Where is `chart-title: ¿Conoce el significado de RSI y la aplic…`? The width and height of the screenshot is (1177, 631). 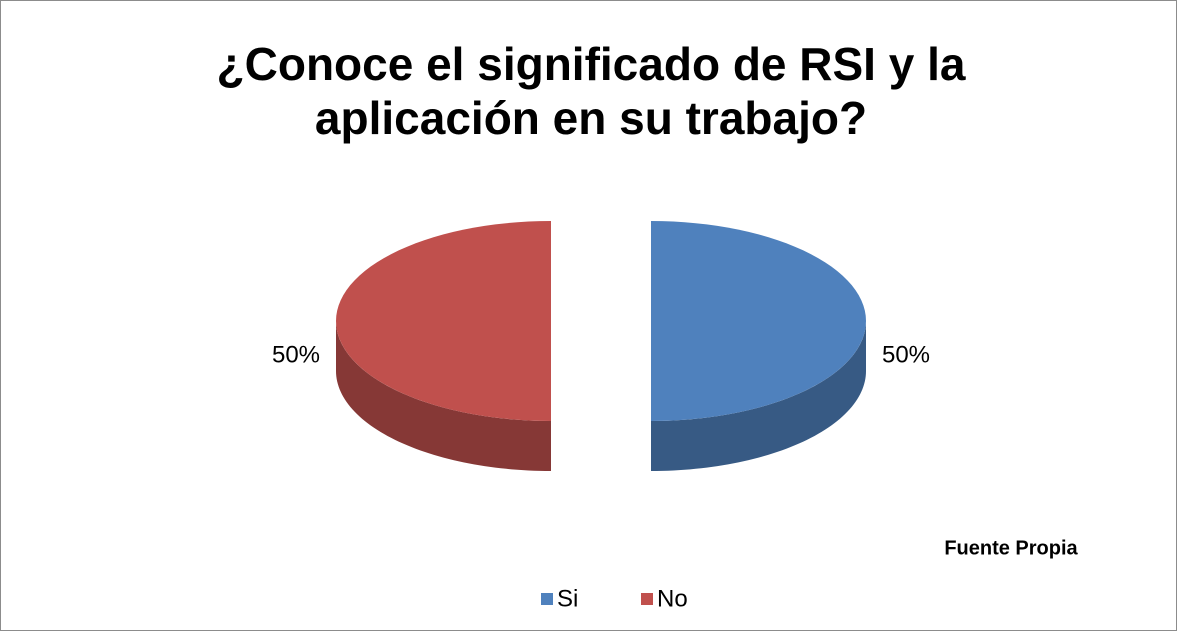
chart-title: ¿Conoce el significado de RSI y la aplic… is located at coordinates (591, 91).